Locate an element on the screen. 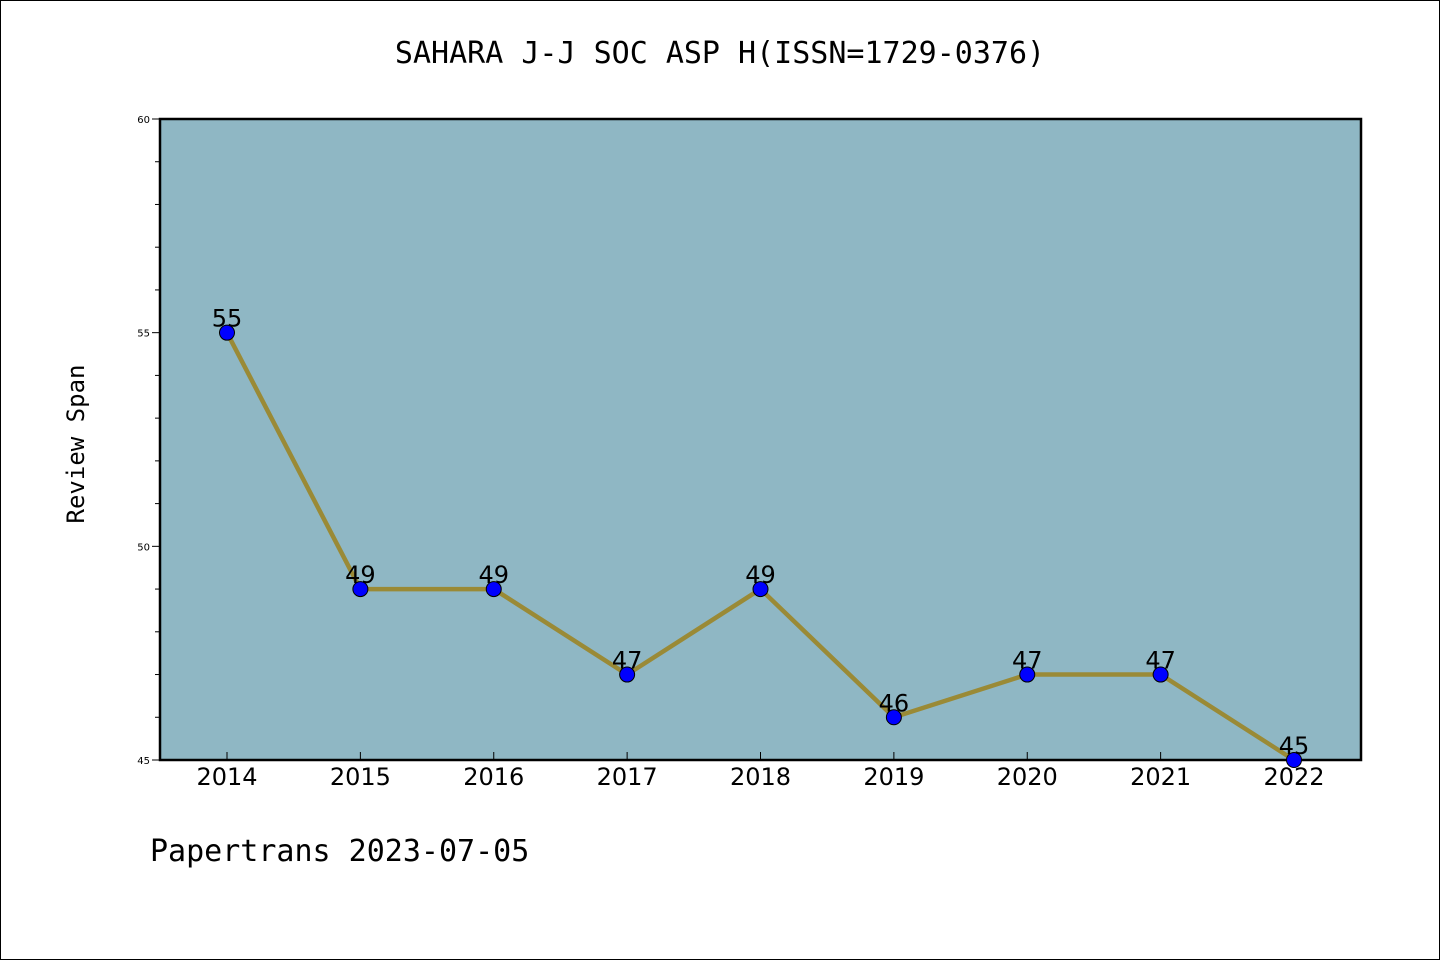 Image resolution: width=1440 pixels, height=960 pixels. x-axis-ticks: 2014 2015 2016 2017 2018 2019 2020 2021 2022 is located at coordinates (760, 771).